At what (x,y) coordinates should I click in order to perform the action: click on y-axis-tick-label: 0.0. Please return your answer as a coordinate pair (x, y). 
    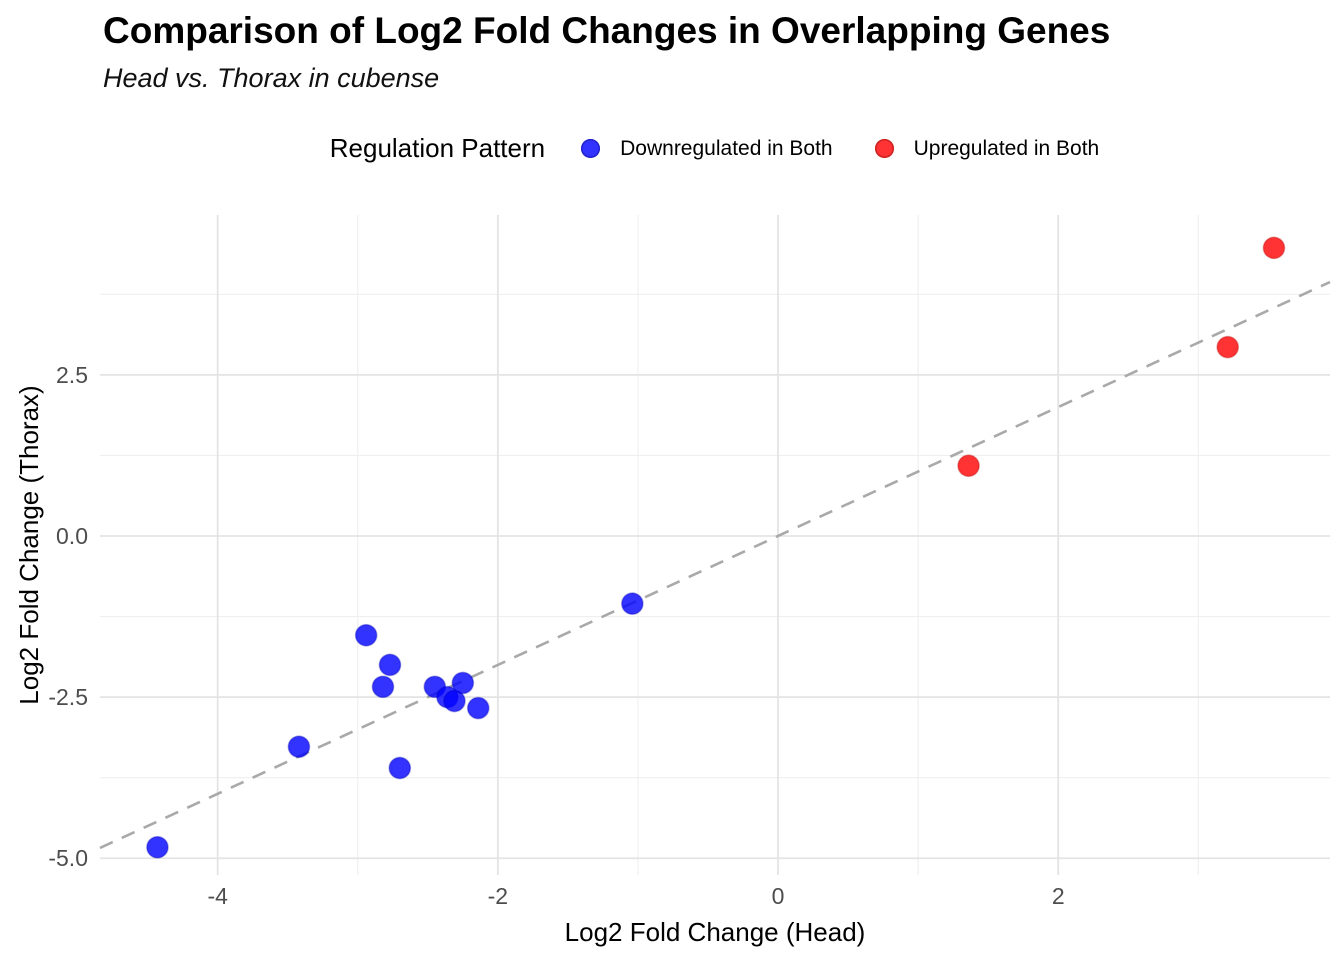
    Looking at the image, I should click on (72, 536).